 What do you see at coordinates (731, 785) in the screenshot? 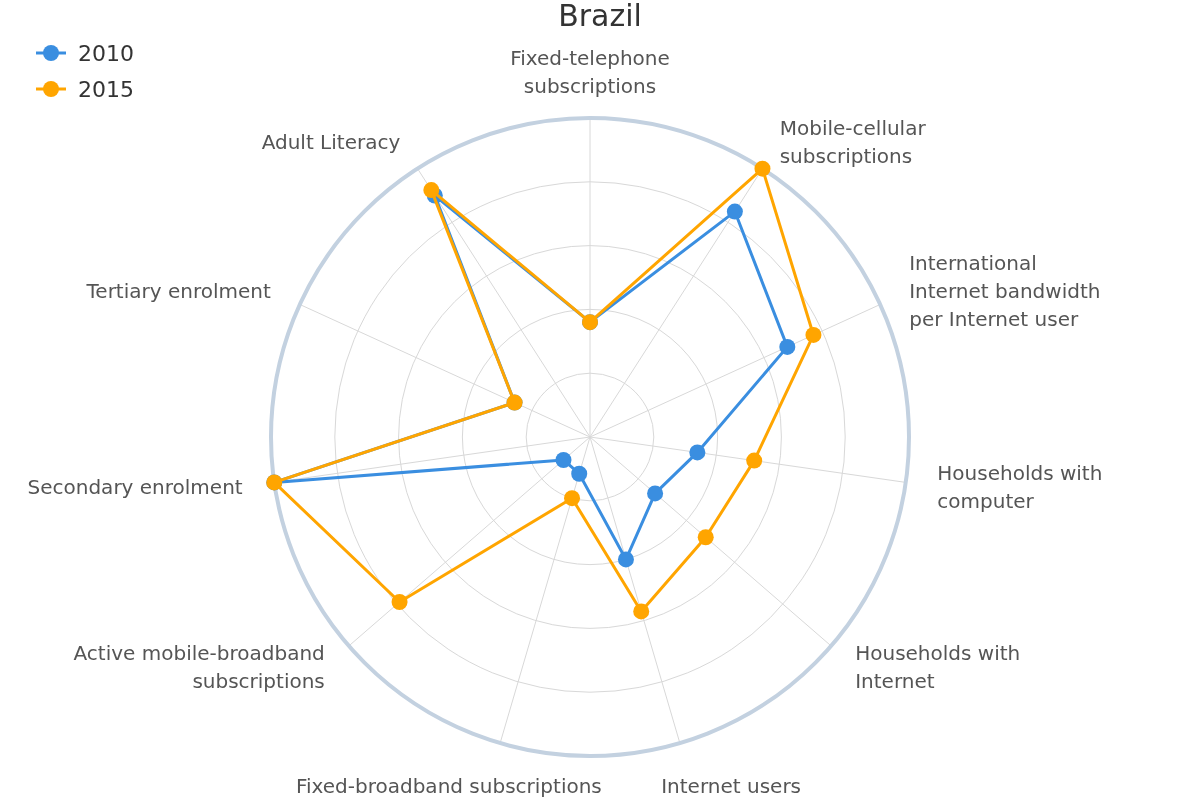
I see `spoke-label: Internet users` at bounding box center [731, 785].